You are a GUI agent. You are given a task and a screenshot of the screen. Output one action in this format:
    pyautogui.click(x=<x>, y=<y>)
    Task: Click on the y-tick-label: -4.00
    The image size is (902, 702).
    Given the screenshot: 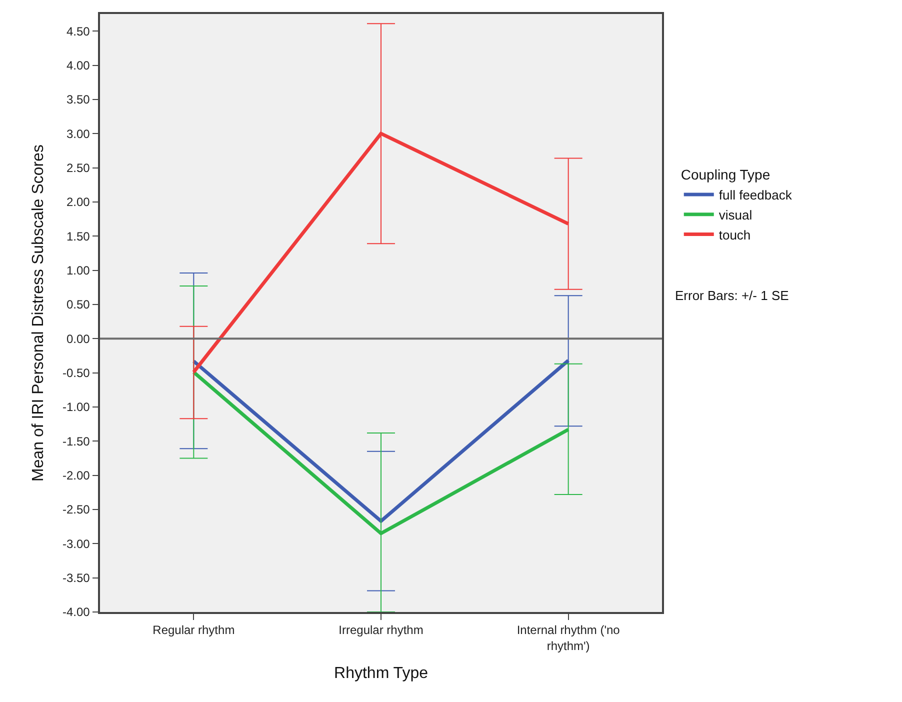 What is the action you would take?
    pyautogui.click(x=76, y=612)
    